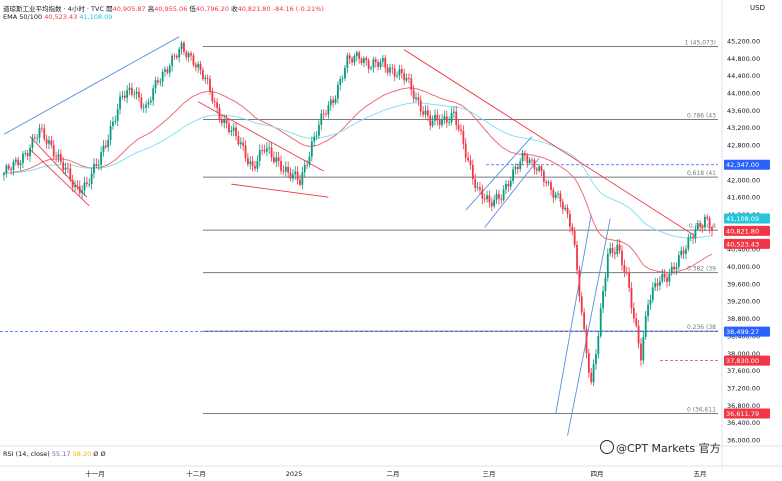 The image size is (782, 481). What do you see at coordinates (129, 9) in the screenshot?
I see `open-value: 40,905.87` at bounding box center [129, 9].